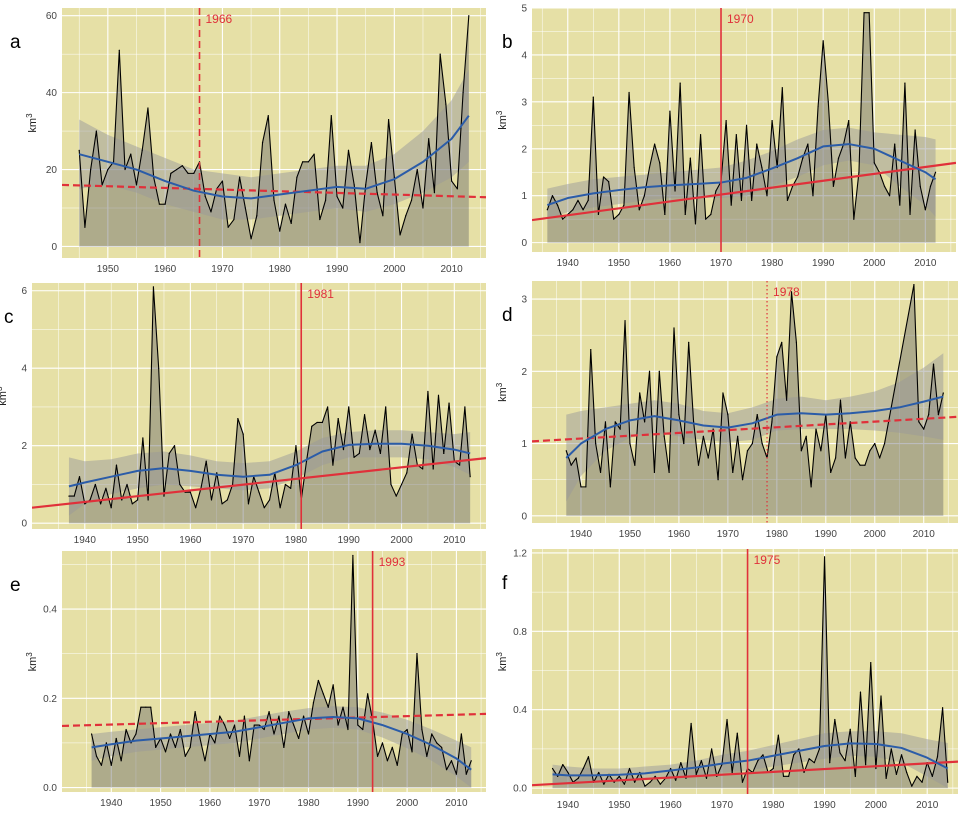 The image size is (963, 818). I want to click on gridlines, so click(274, 671).